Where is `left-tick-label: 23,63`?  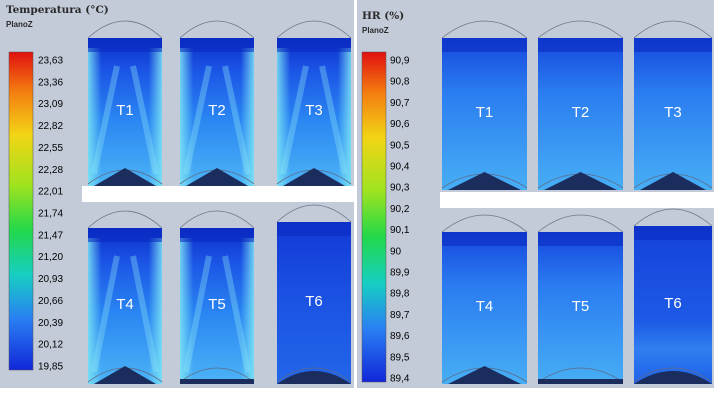
left-tick-label: 23,63 is located at coordinates (50, 61).